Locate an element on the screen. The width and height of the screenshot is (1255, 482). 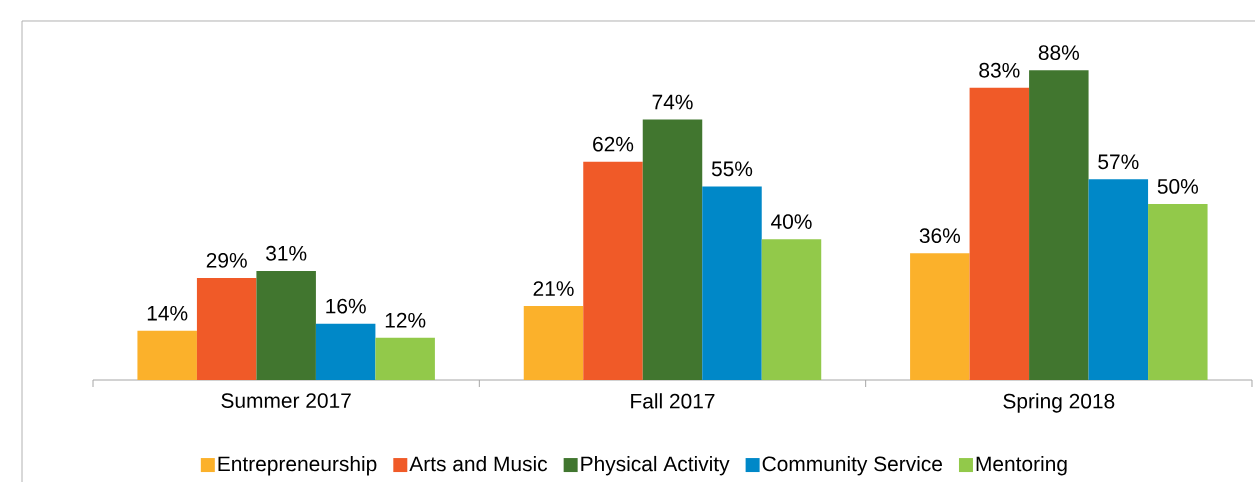
legend-label: Entrepreneurship is located at coordinates (297, 465).